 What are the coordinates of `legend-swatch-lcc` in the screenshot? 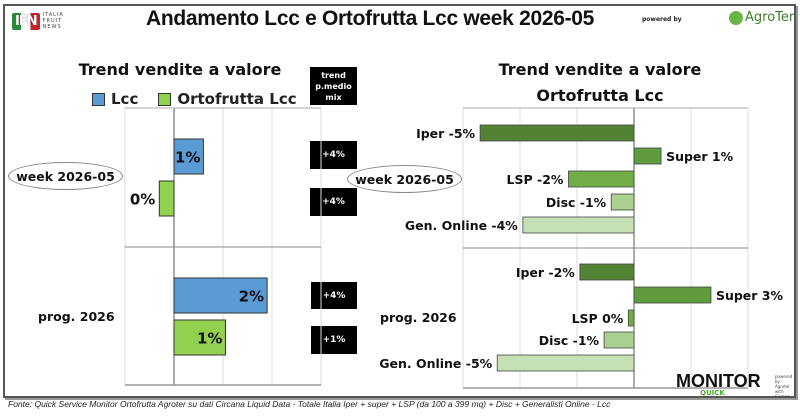 It's located at (98, 99).